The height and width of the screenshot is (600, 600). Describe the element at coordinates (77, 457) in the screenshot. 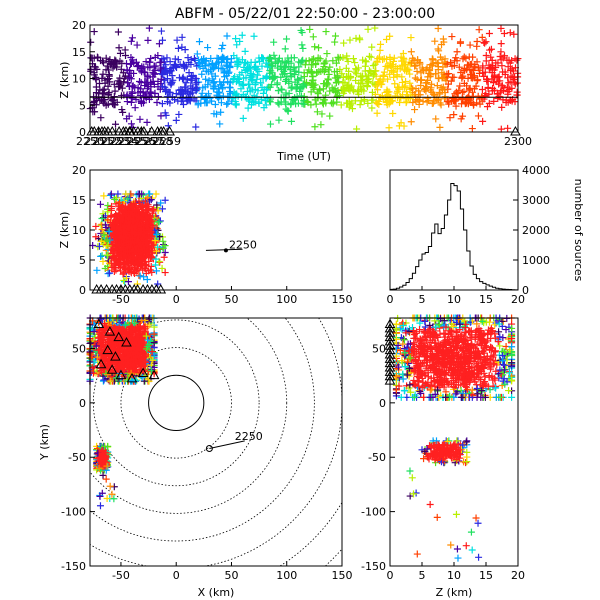

I see `y-tick-label: -50` at that location.